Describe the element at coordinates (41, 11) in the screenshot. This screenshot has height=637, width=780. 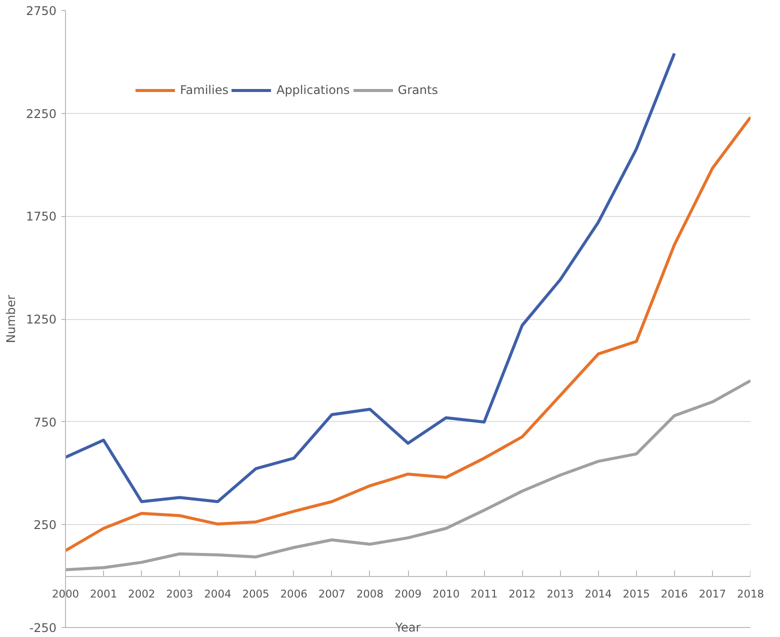
I see `y-tick-label: 2750` at that location.